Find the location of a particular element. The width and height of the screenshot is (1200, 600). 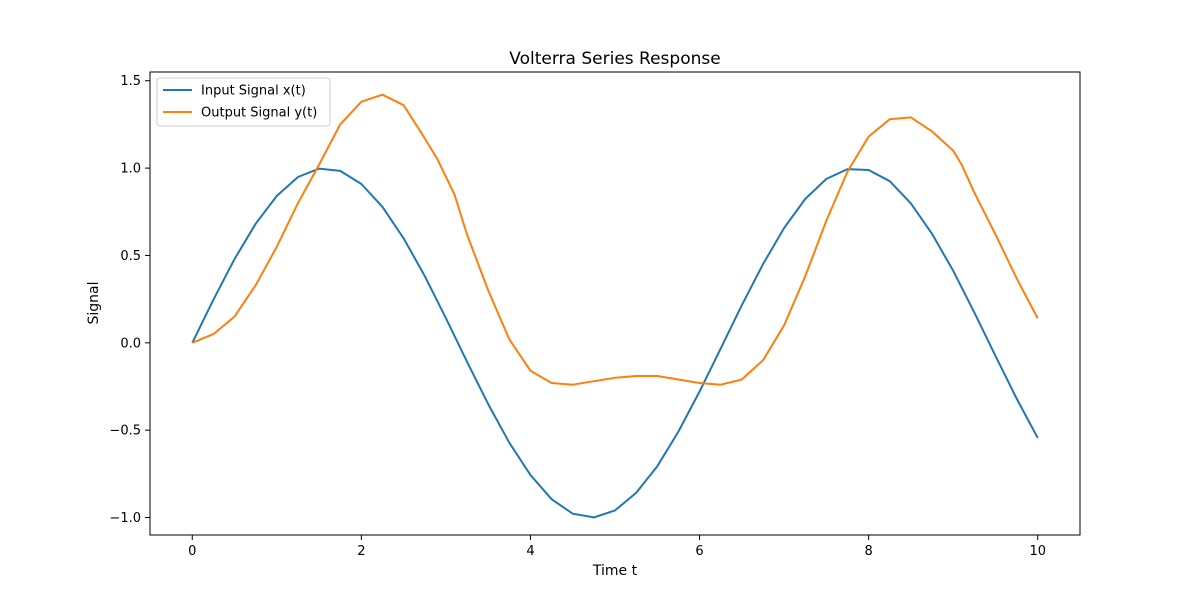

x-tick-label: 6 is located at coordinates (699, 551).